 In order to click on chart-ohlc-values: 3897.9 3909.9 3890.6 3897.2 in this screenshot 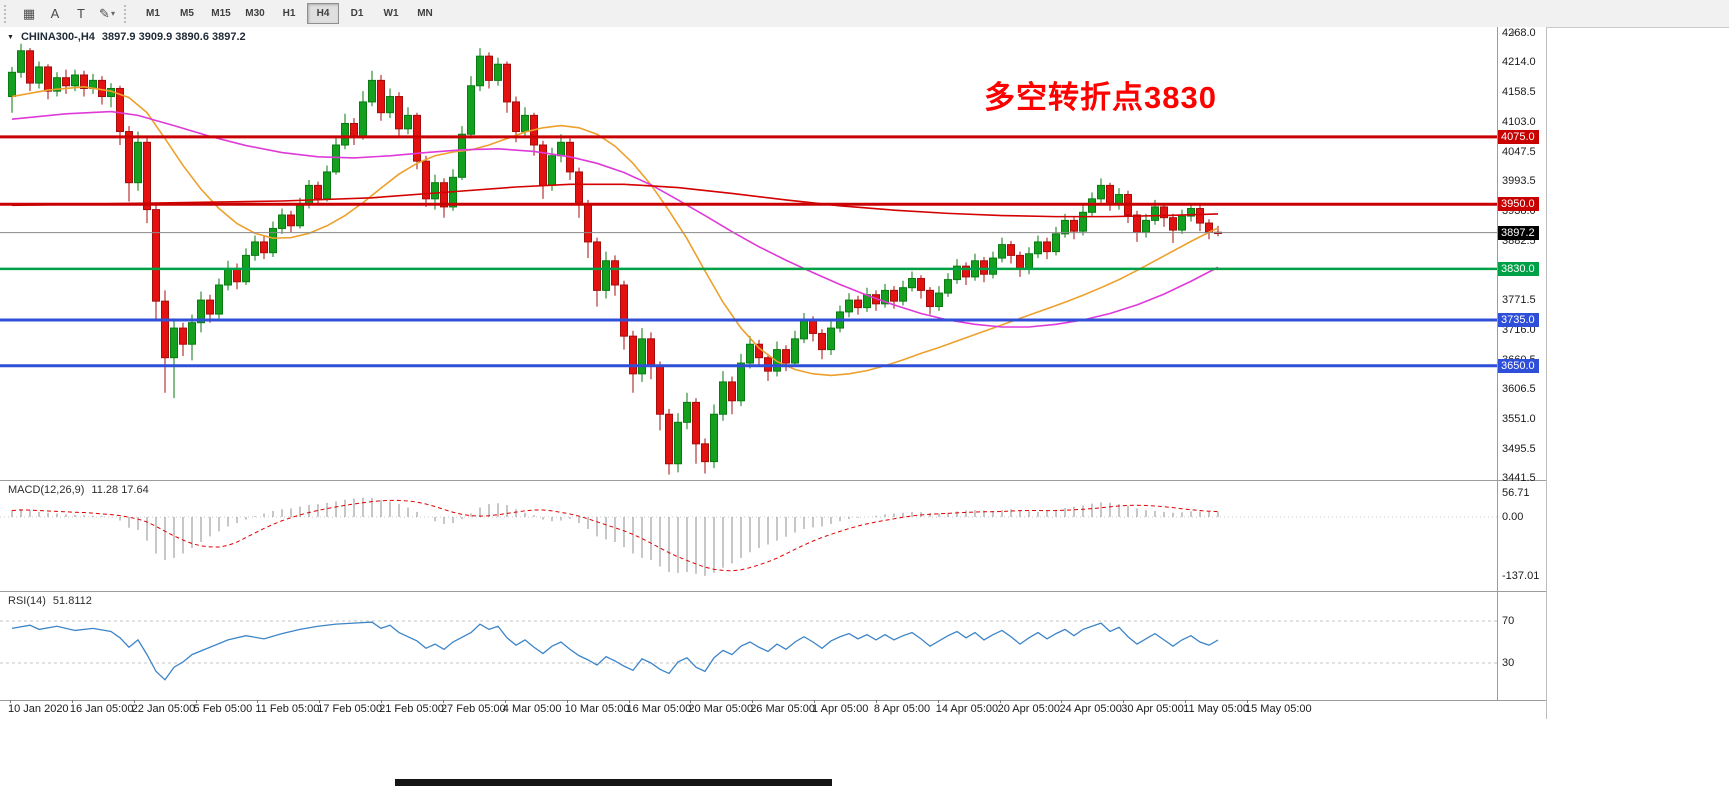, I will do `click(173, 37)`.